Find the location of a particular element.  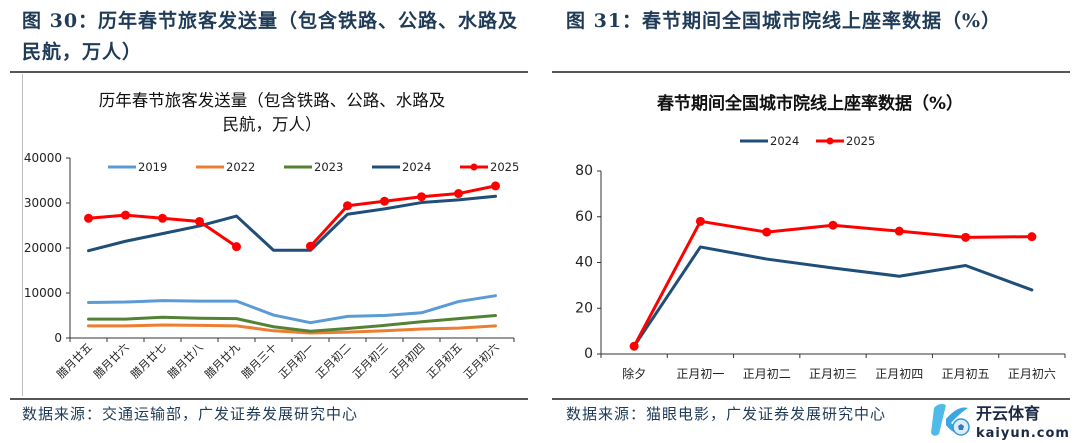

y-tick-label: 60 is located at coordinates (584, 217).